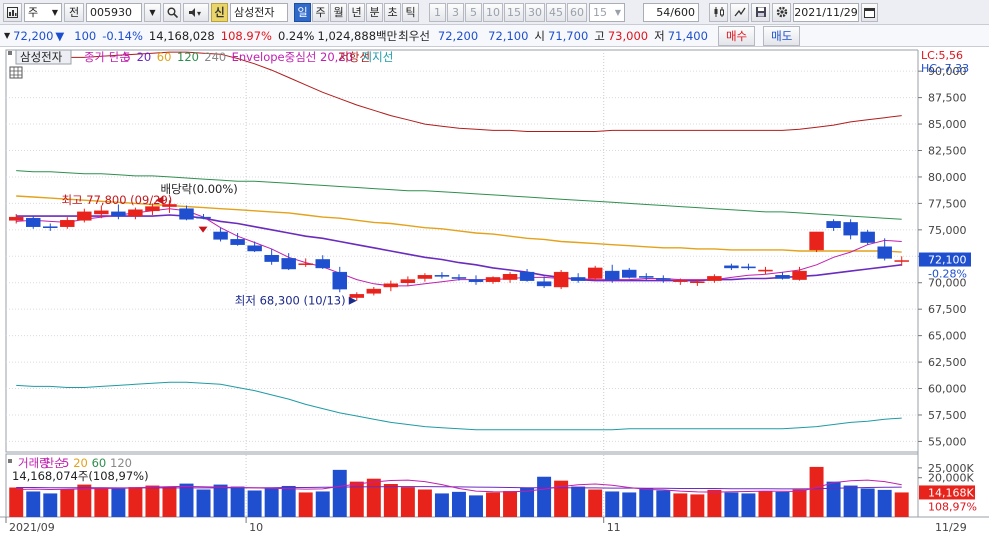 The image size is (989, 537). What do you see at coordinates (607, 12) in the screenshot?
I see `interval-select: 15 ▼` at bounding box center [607, 12].